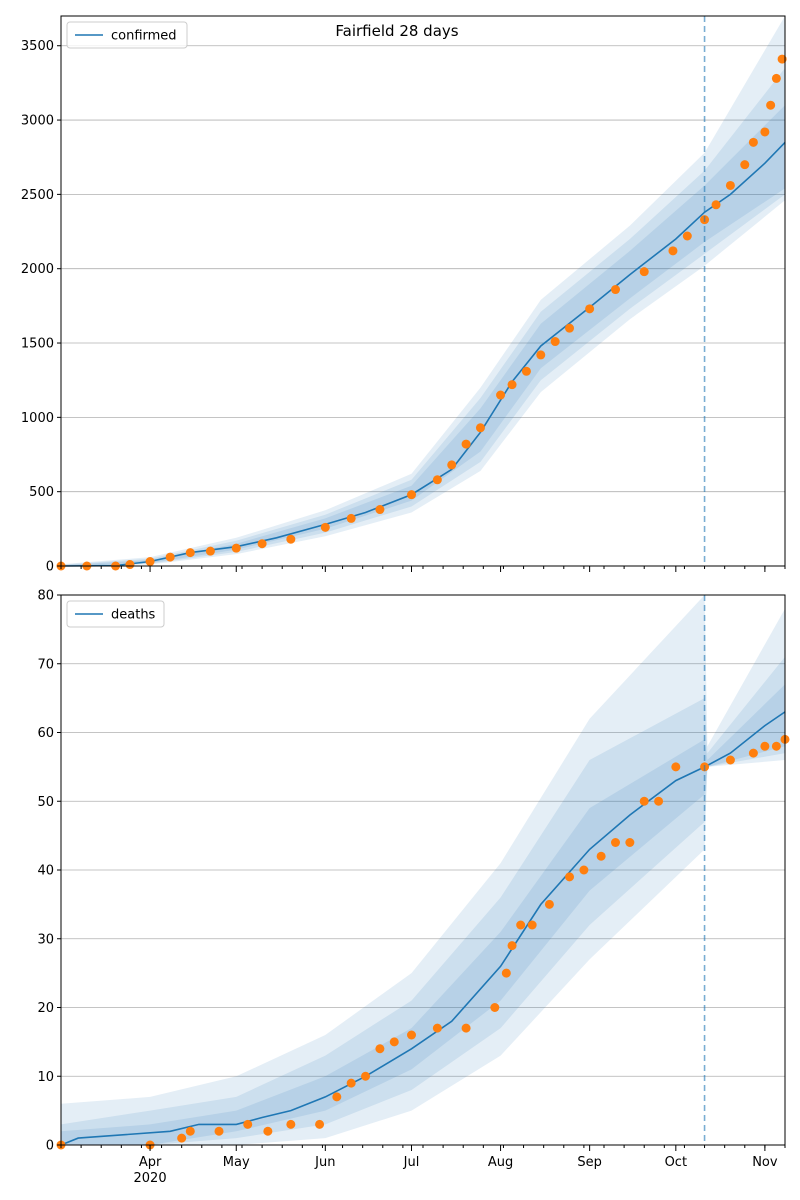  I want to click on y-tick-label: 20, so click(45, 1008).